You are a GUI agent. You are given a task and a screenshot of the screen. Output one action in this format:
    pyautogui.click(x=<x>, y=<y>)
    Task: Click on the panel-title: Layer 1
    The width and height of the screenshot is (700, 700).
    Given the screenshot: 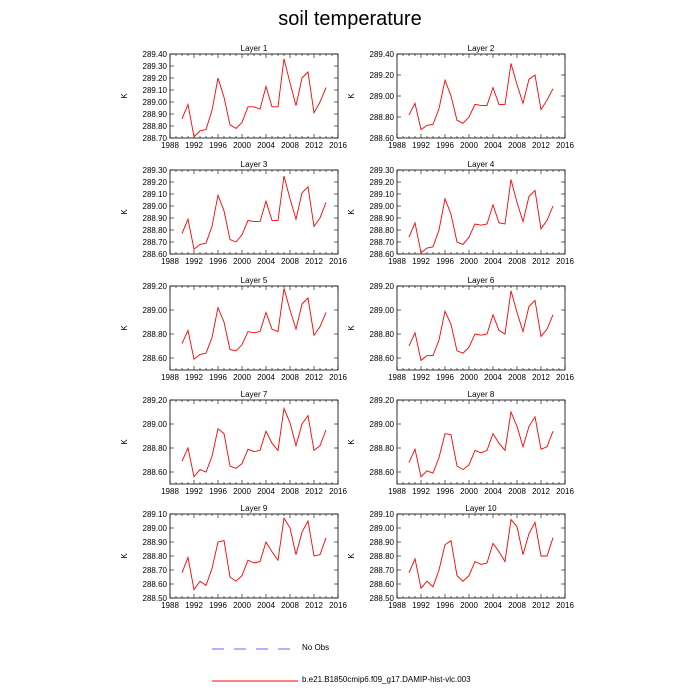 What is the action you would take?
    pyautogui.click(x=254, y=48)
    